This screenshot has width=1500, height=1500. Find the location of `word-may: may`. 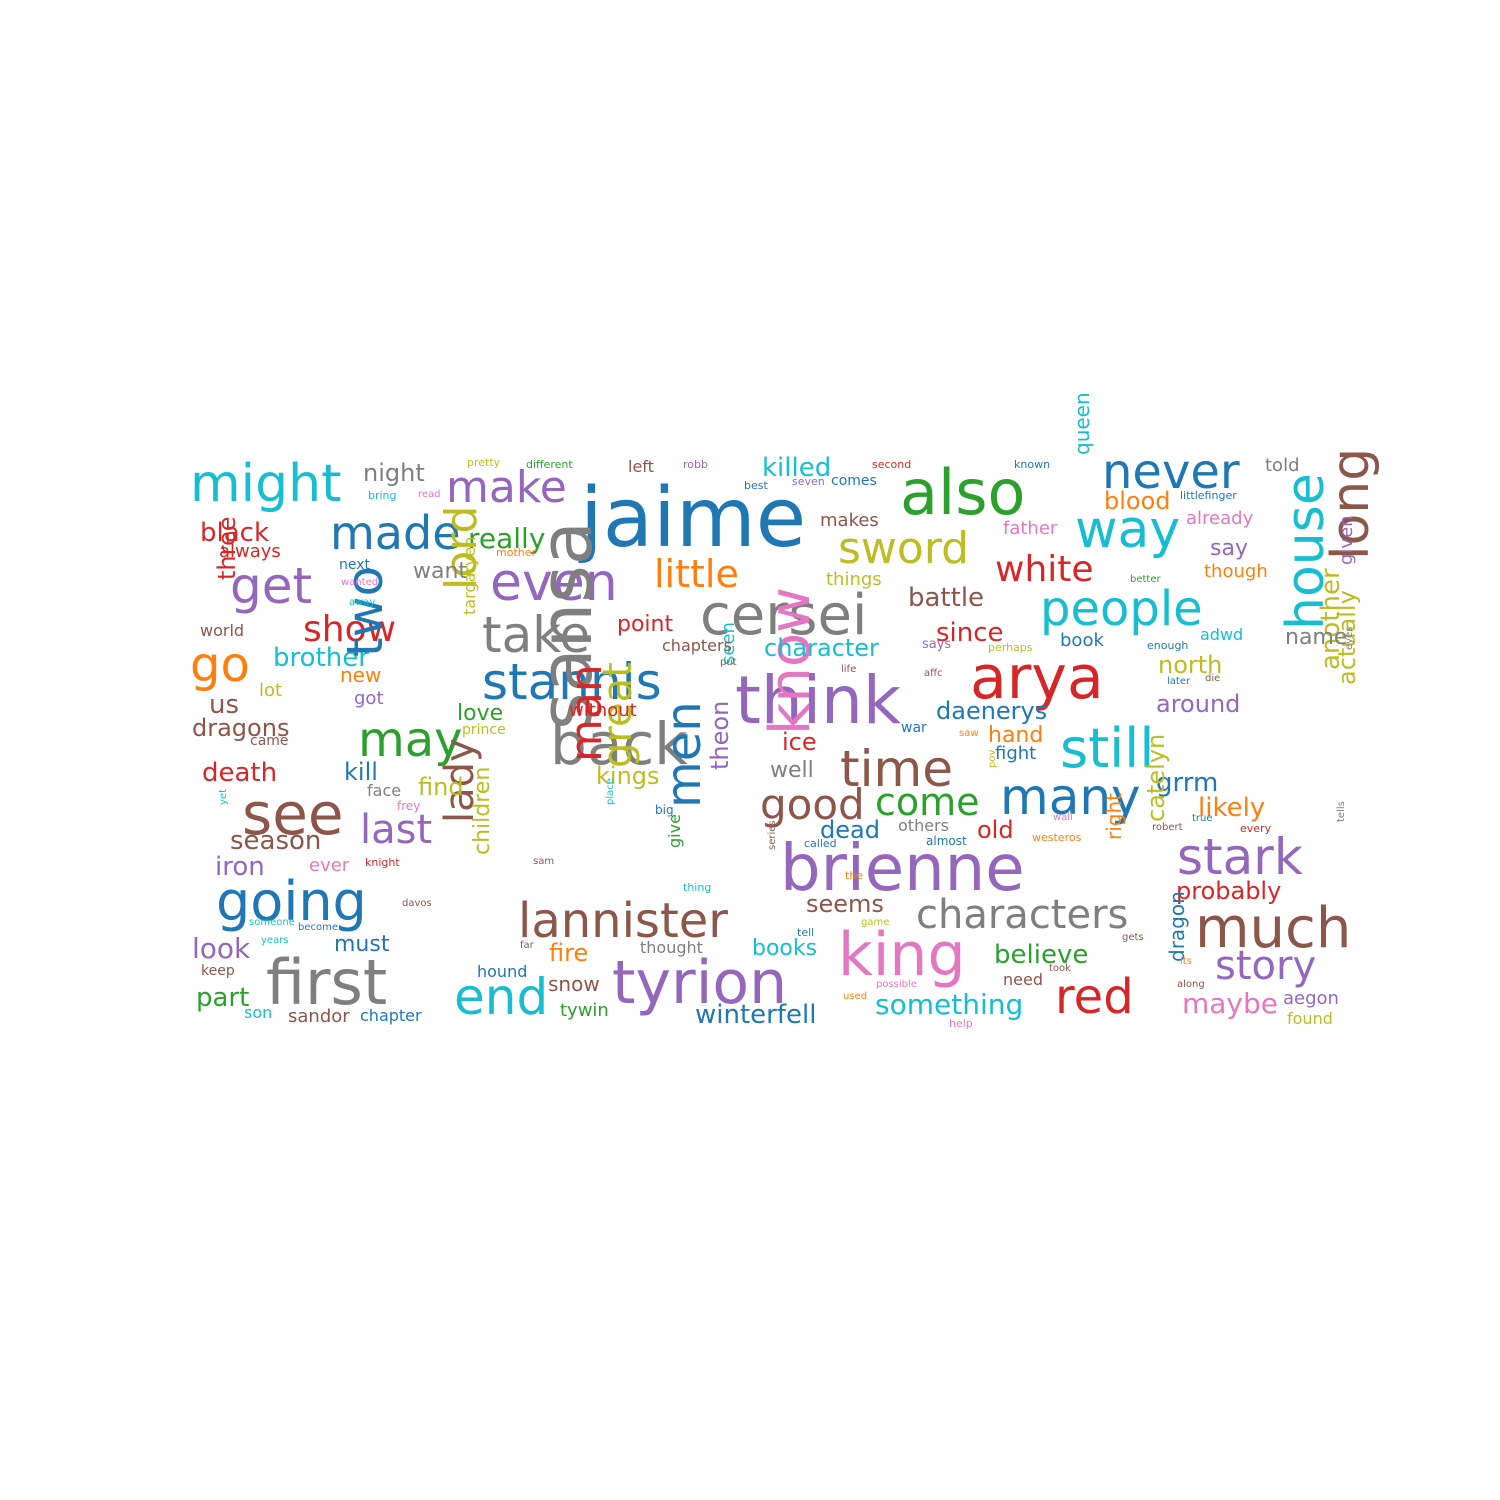

word-may: may is located at coordinates (410, 740).